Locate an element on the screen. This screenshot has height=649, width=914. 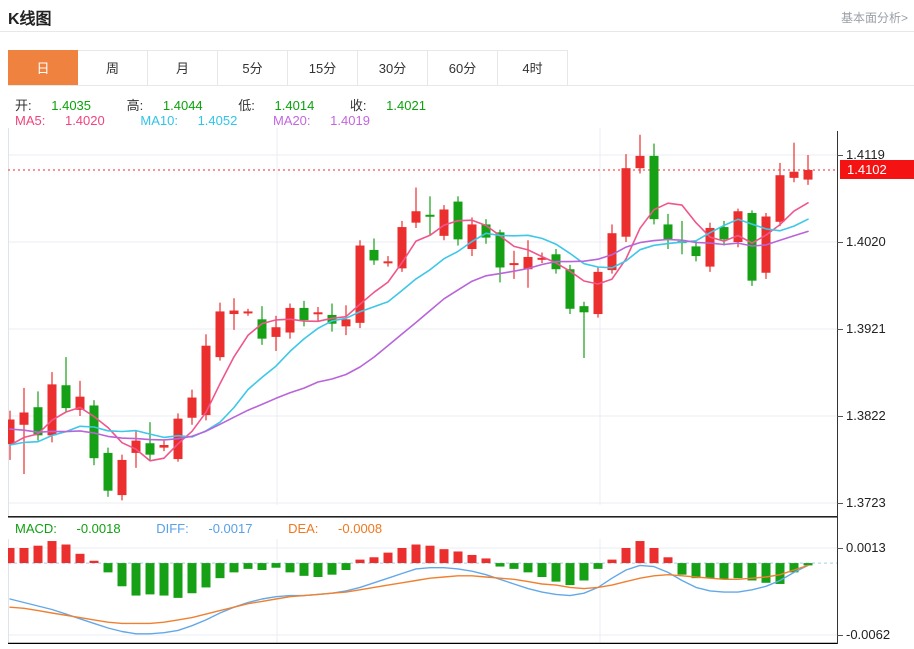
tab-15min: 15分 is located at coordinates (323, 67).